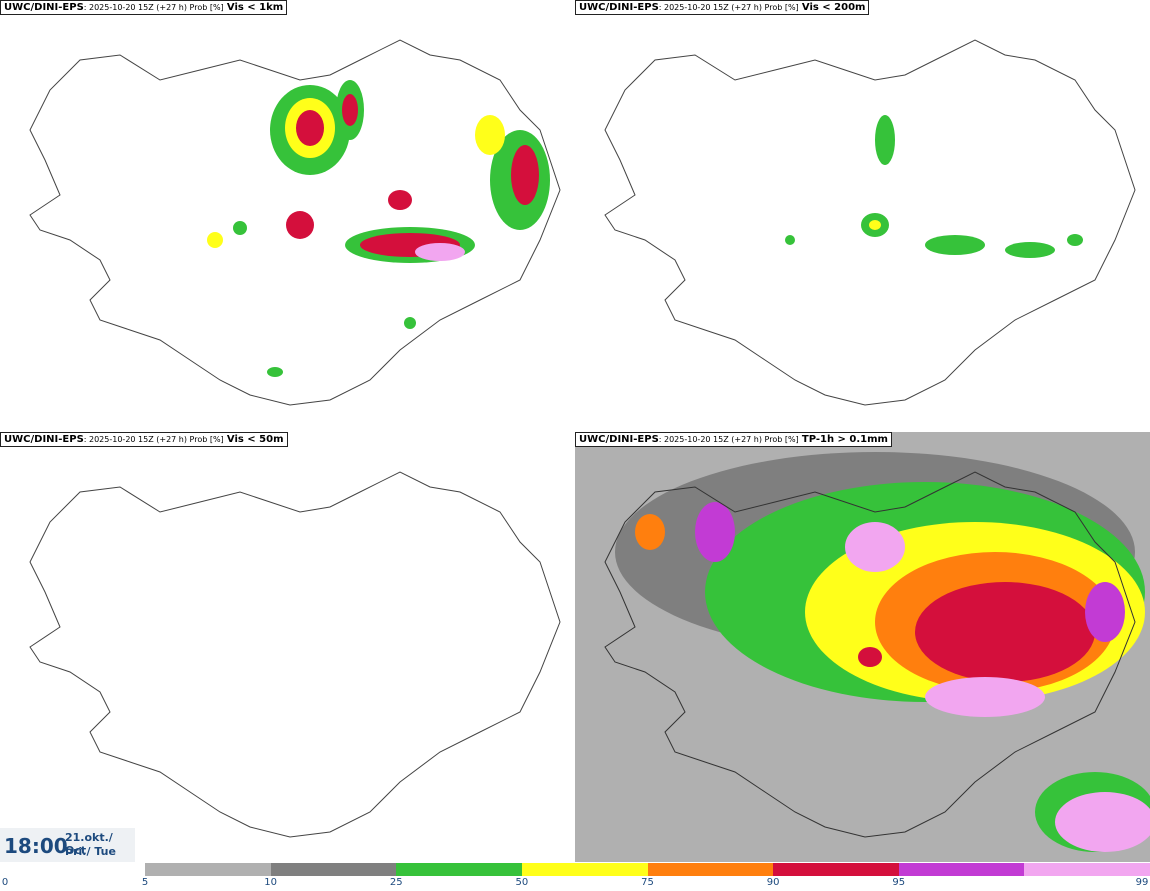  I want to click on vis-1km-probability-areas, so click(378, 228).